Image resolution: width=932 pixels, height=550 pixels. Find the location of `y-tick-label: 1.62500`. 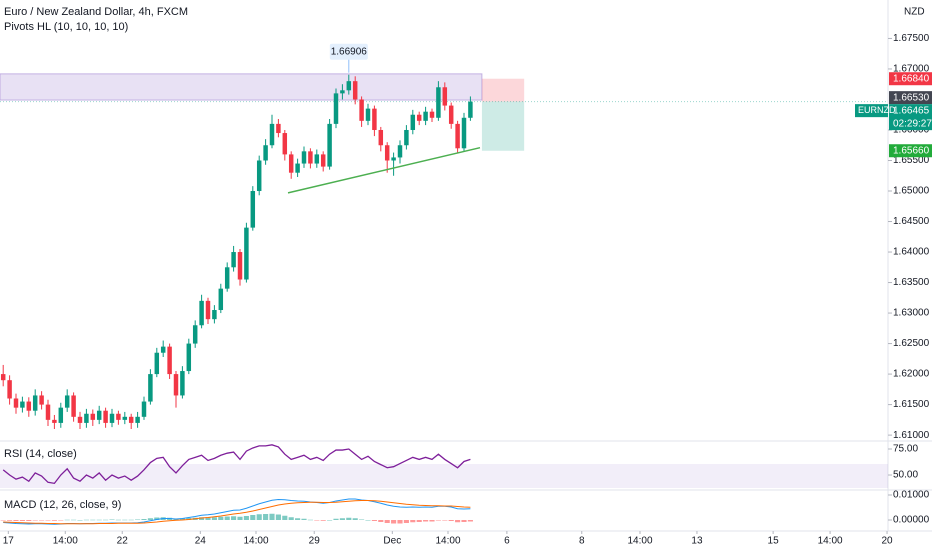

y-tick-label: 1.62500 is located at coordinates (911, 343).